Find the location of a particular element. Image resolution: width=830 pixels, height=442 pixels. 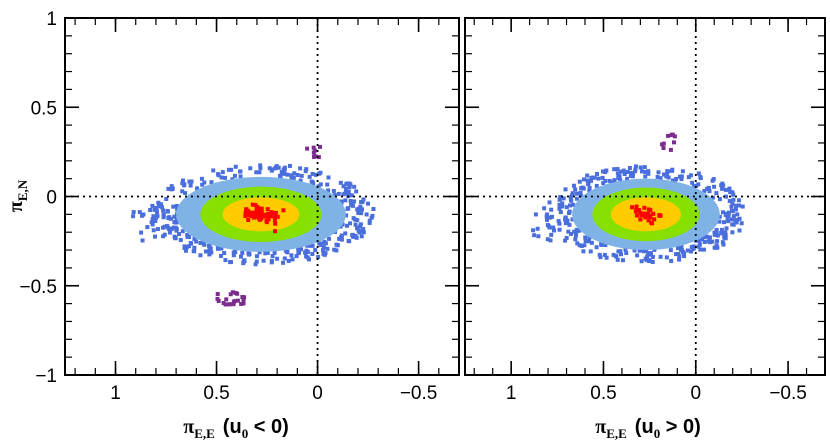

x-axis-condition-rest: > 0) is located at coordinates (680, 427).